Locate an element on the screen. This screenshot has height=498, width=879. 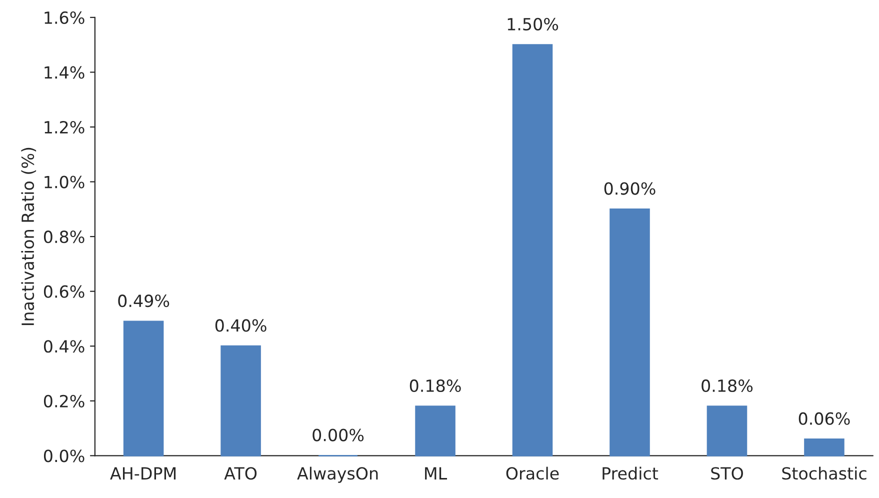
data-label: 0.49% is located at coordinates (144, 301).